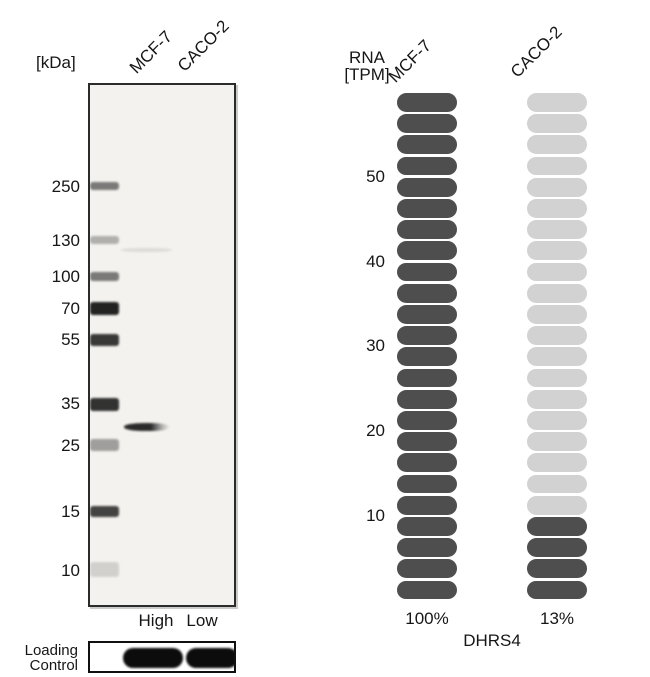  I want to click on rna-tick-30: 30, so click(375, 346).